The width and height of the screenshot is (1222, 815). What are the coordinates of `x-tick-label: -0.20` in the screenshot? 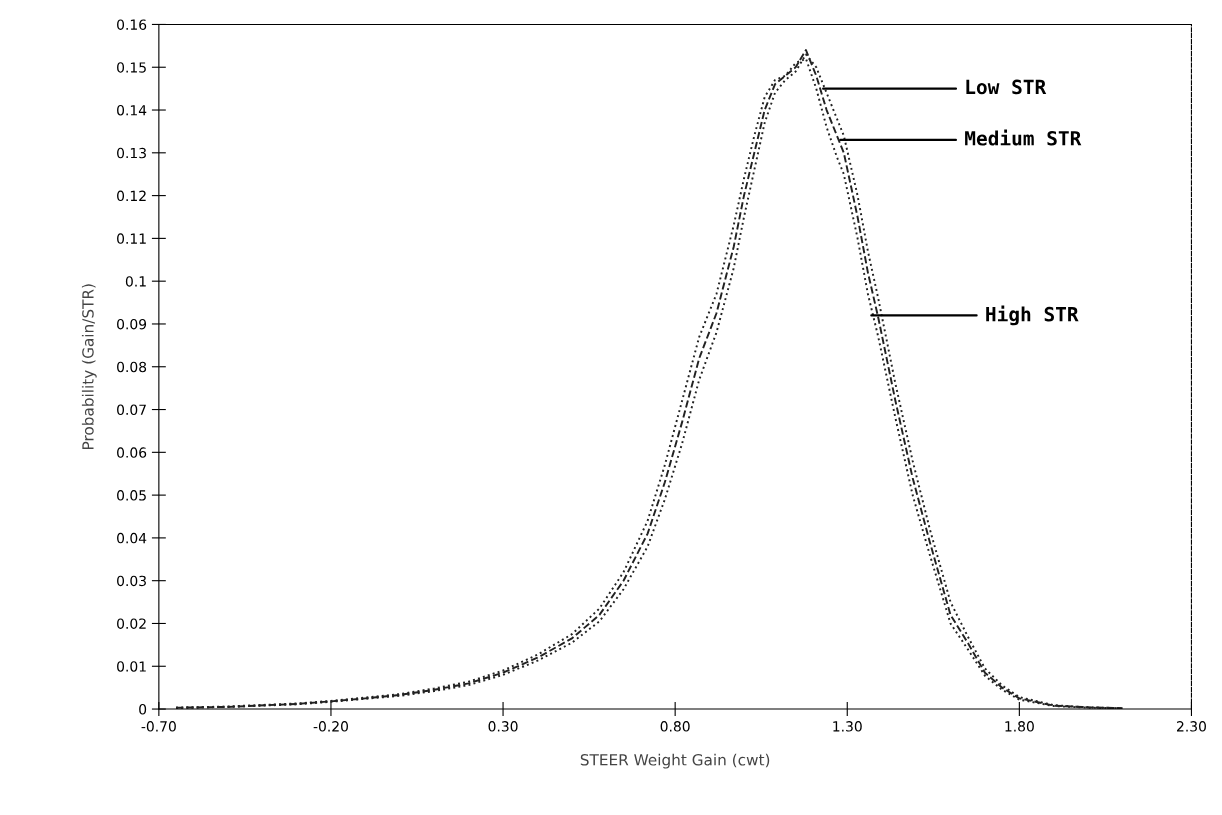 It's located at (330, 726).